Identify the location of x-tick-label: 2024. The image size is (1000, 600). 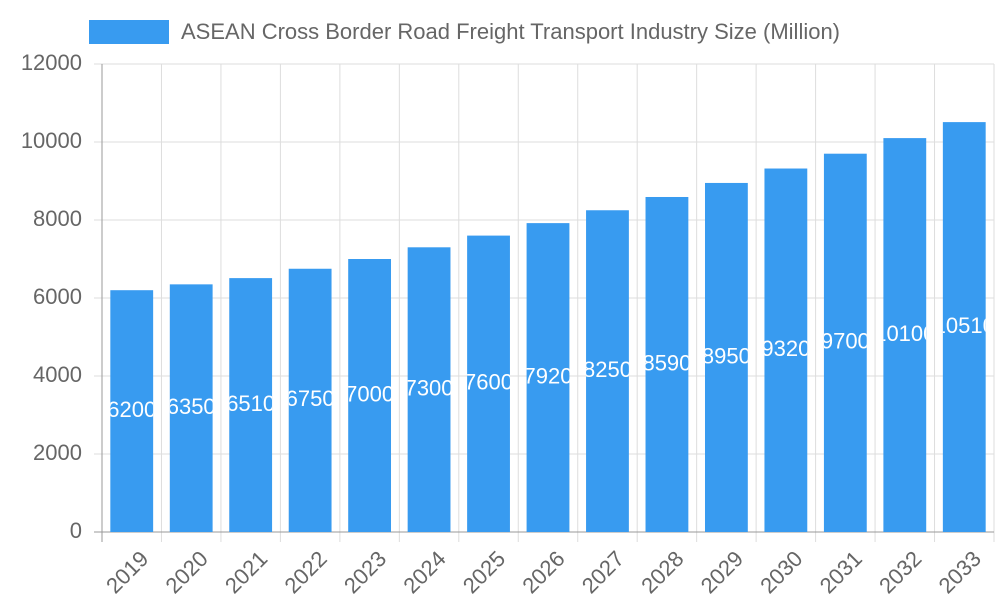
(424, 572).